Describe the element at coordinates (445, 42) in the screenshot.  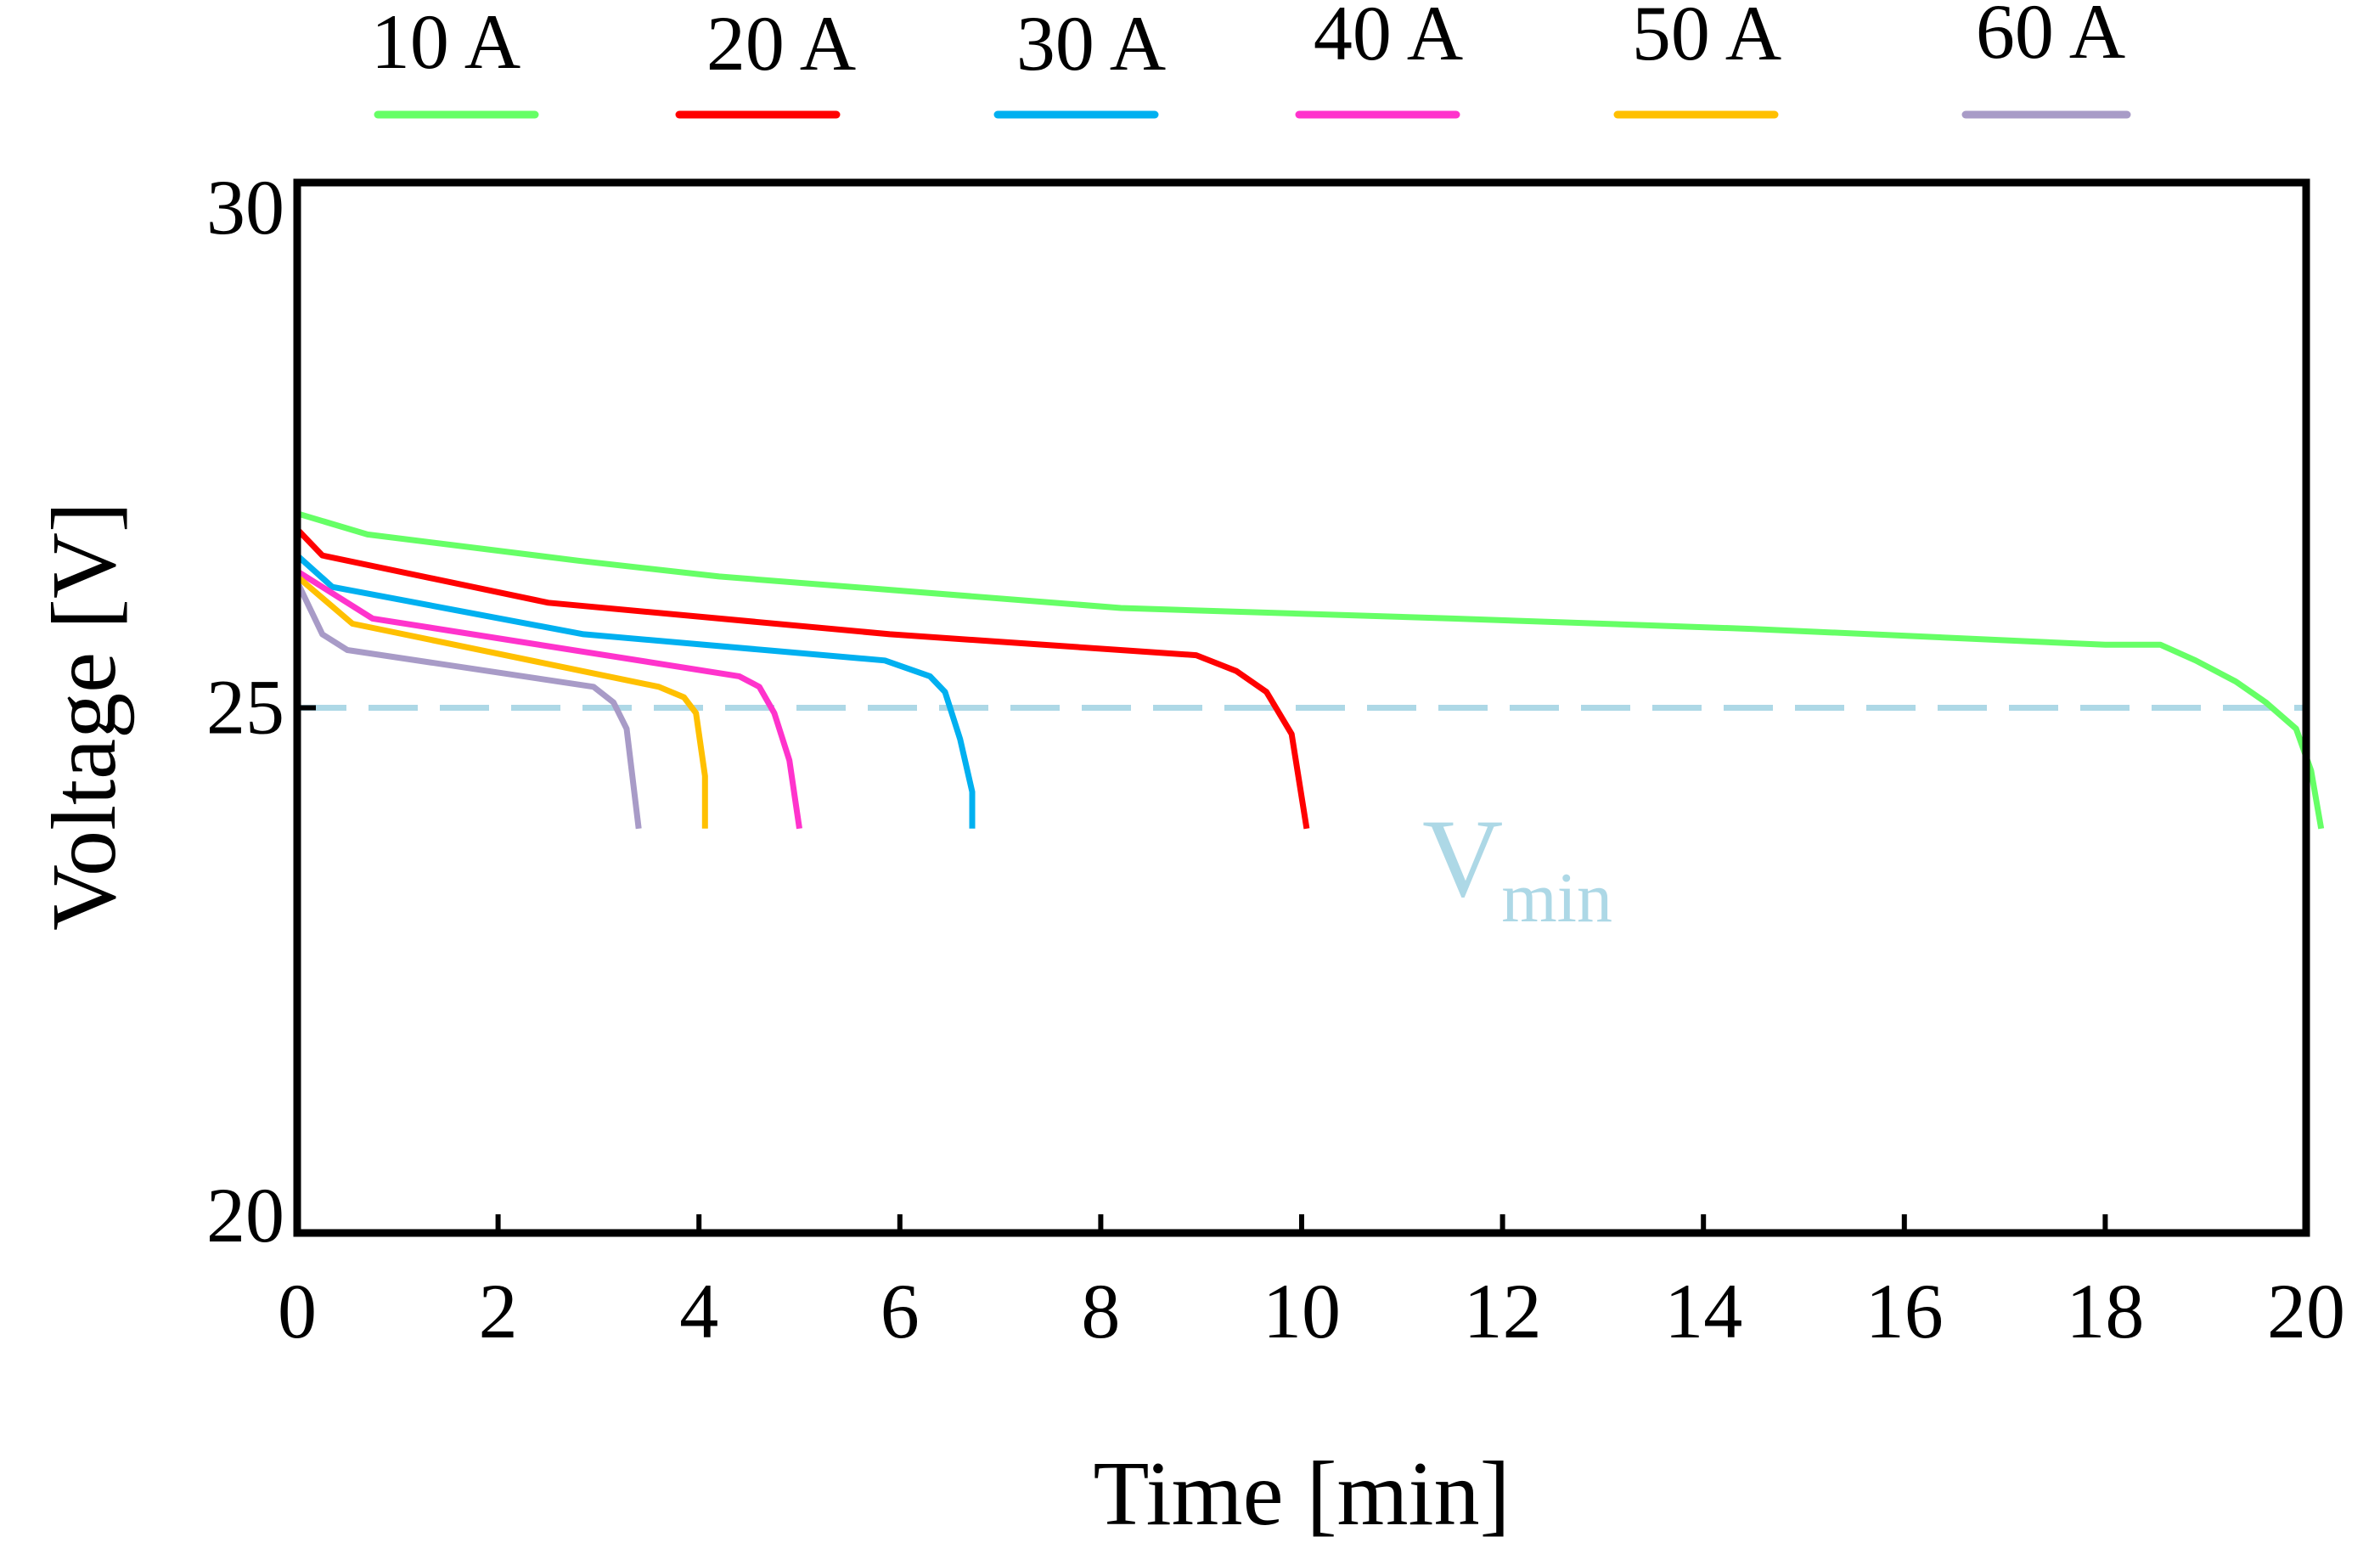
I see `legend-label: 10 A` at that location.